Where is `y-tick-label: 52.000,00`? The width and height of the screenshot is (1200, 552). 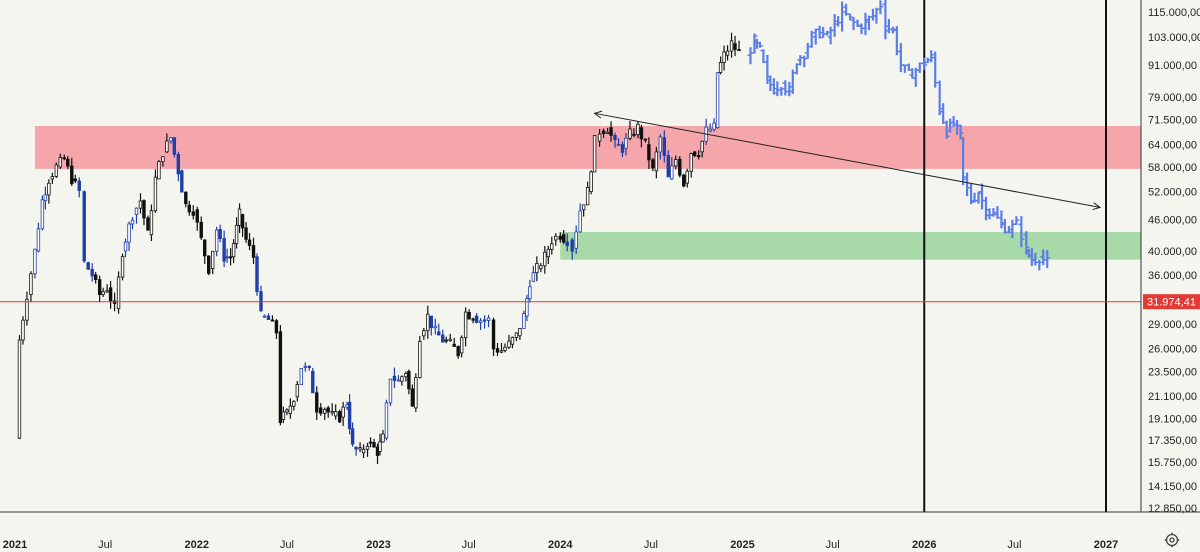 y-tick-label: 52.000,00 is located at coordinates (1172, 193).